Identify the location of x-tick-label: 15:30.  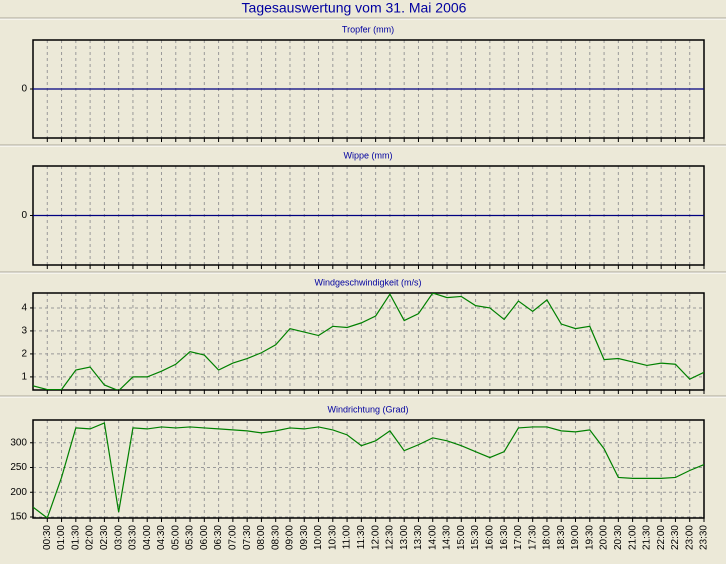
(475, 537).